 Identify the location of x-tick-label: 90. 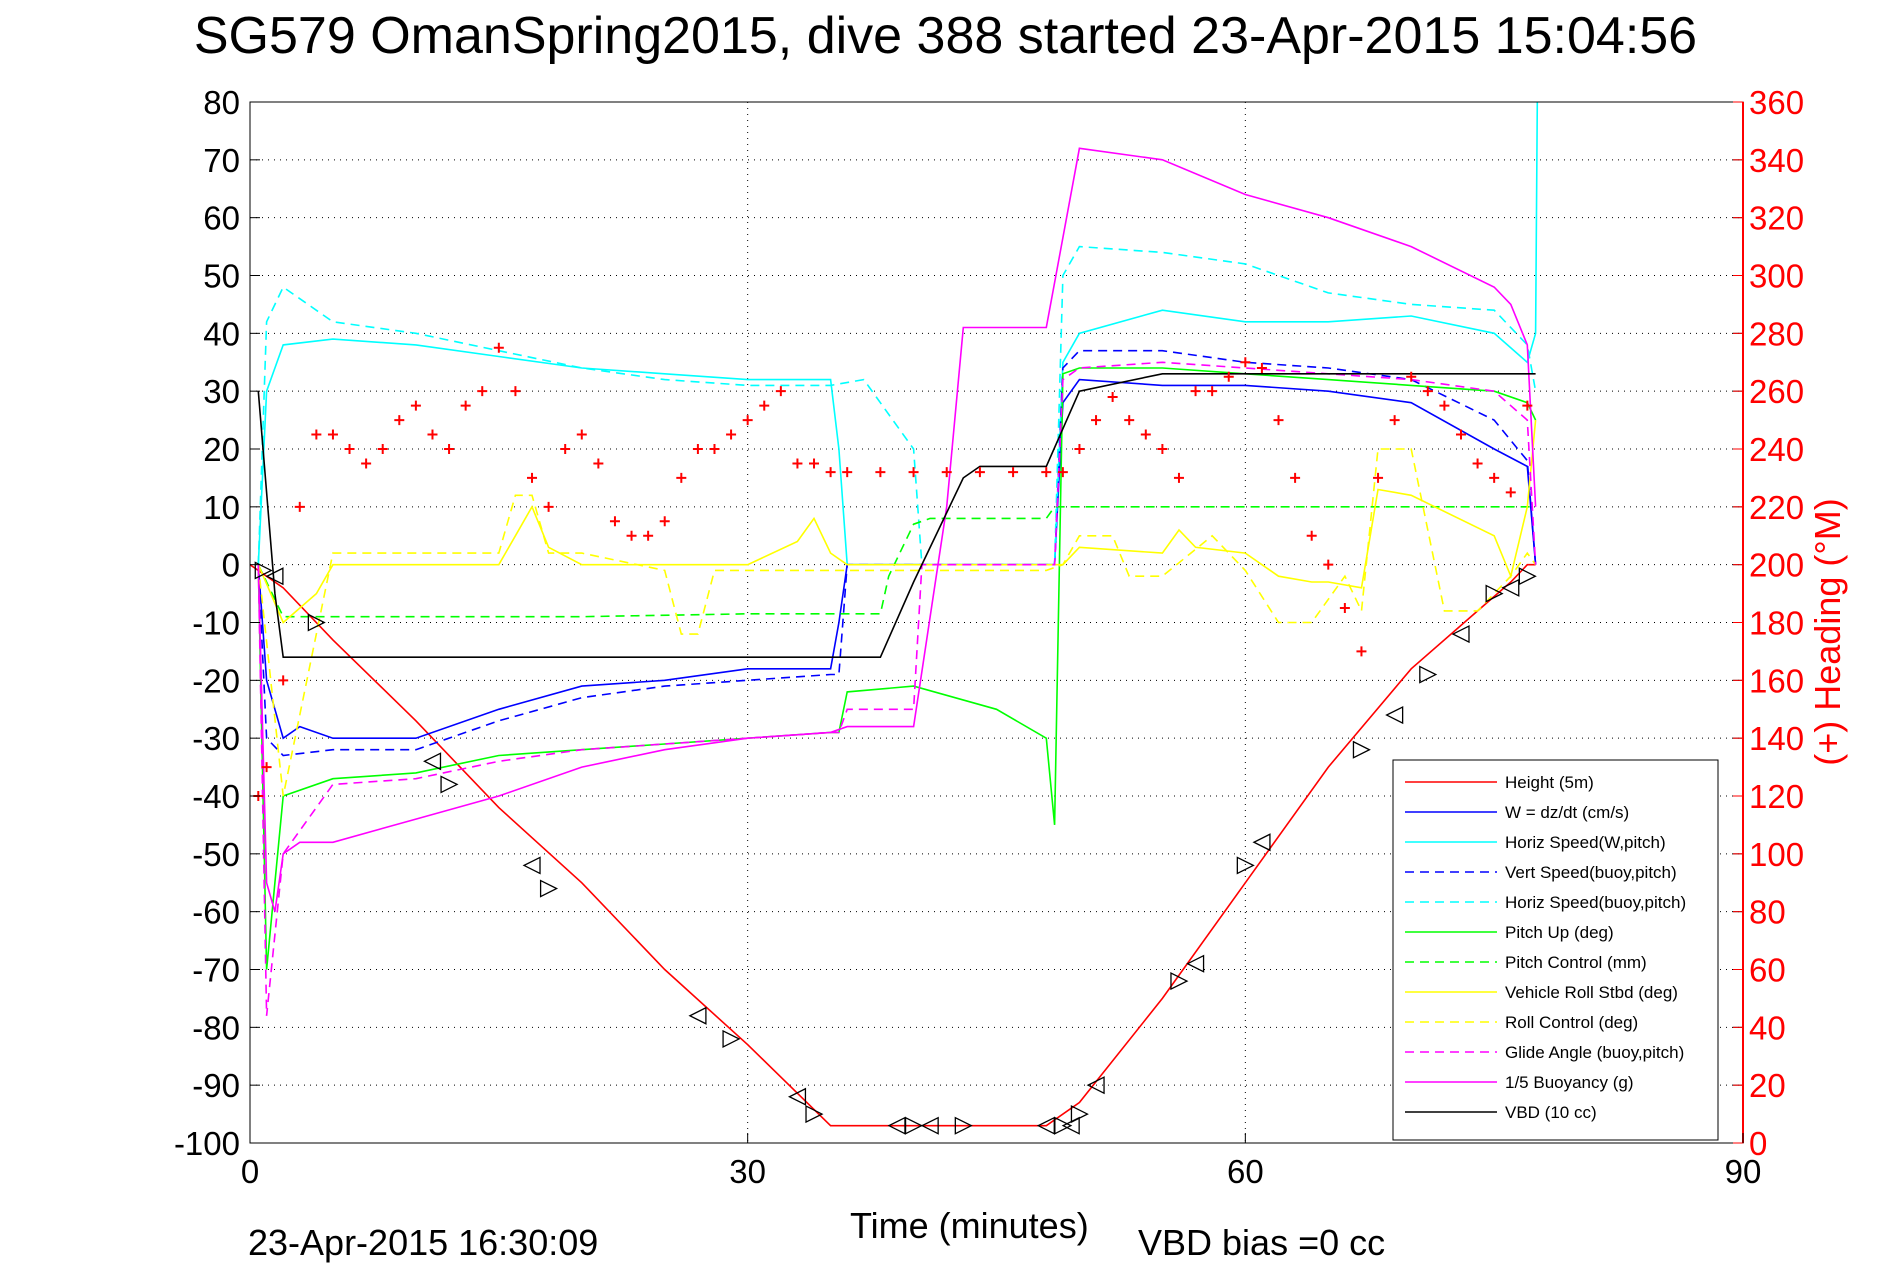
(1743, 1171).